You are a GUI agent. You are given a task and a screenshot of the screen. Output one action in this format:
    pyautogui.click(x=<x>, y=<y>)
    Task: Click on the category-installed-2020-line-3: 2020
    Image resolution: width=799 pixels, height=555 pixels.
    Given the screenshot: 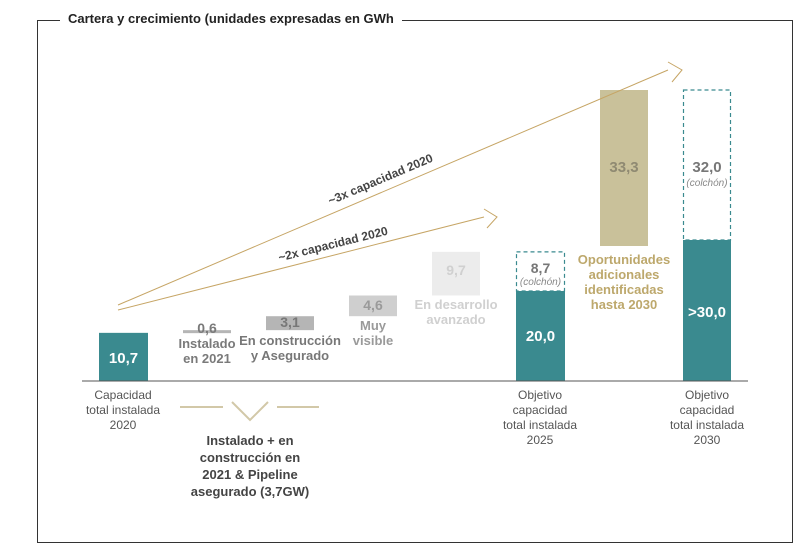 What is the action you would take?
    pyautogui.click(x=123, y=425)
    